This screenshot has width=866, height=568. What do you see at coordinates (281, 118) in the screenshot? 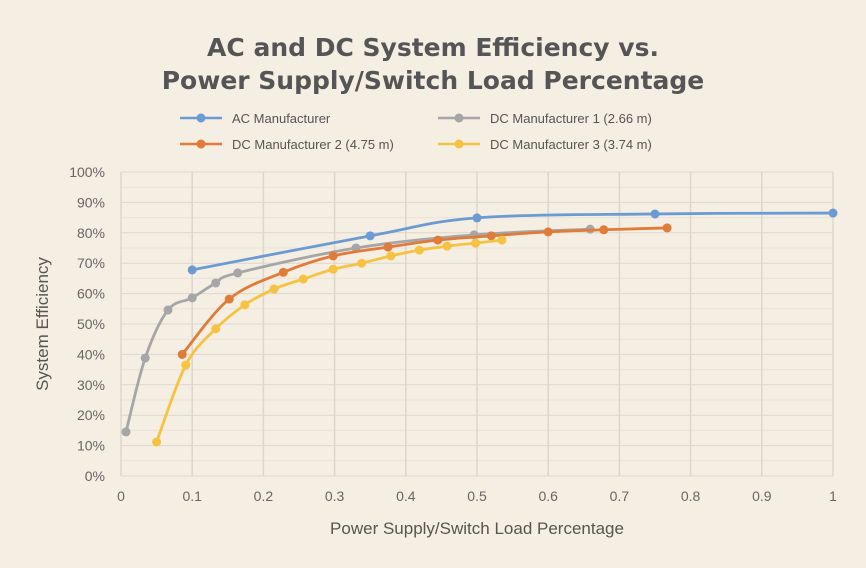
I see `legend-label: AC Manufacturer` at bounding box center [281, 118].